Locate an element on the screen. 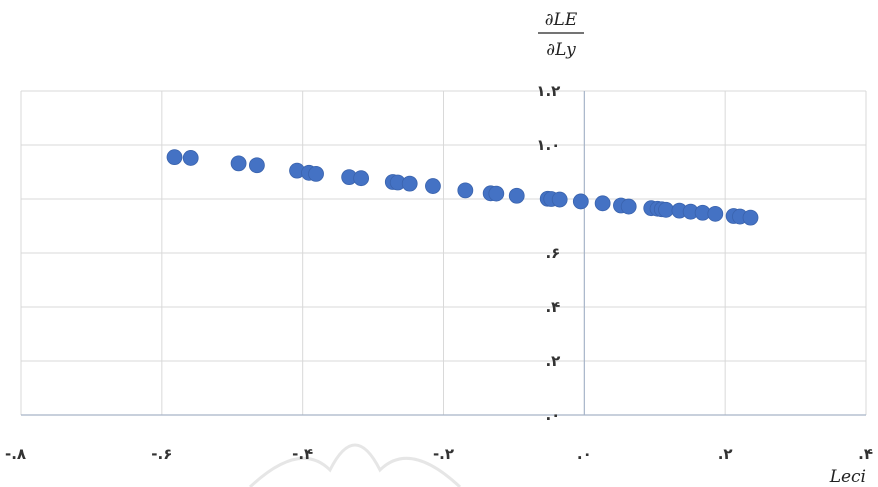 Image resolution: width=878 pixels, height=487 pixels. data-points is located at coordinates (462, 187).